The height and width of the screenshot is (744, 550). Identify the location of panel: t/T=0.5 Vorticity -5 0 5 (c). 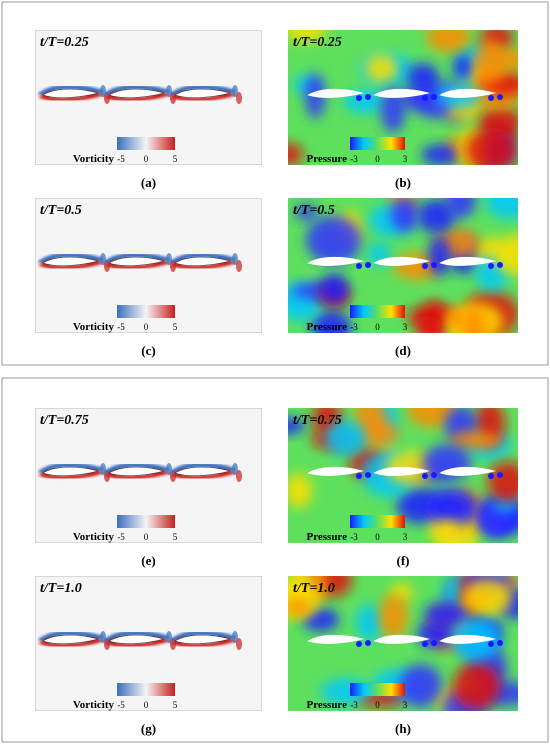
(148, 278).